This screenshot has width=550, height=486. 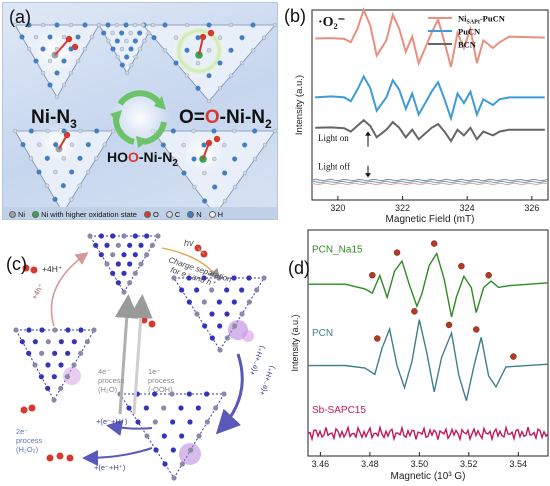 I want to click on series-label-PCN_Na15: PCN_Na15, so click(x=337, y=250).